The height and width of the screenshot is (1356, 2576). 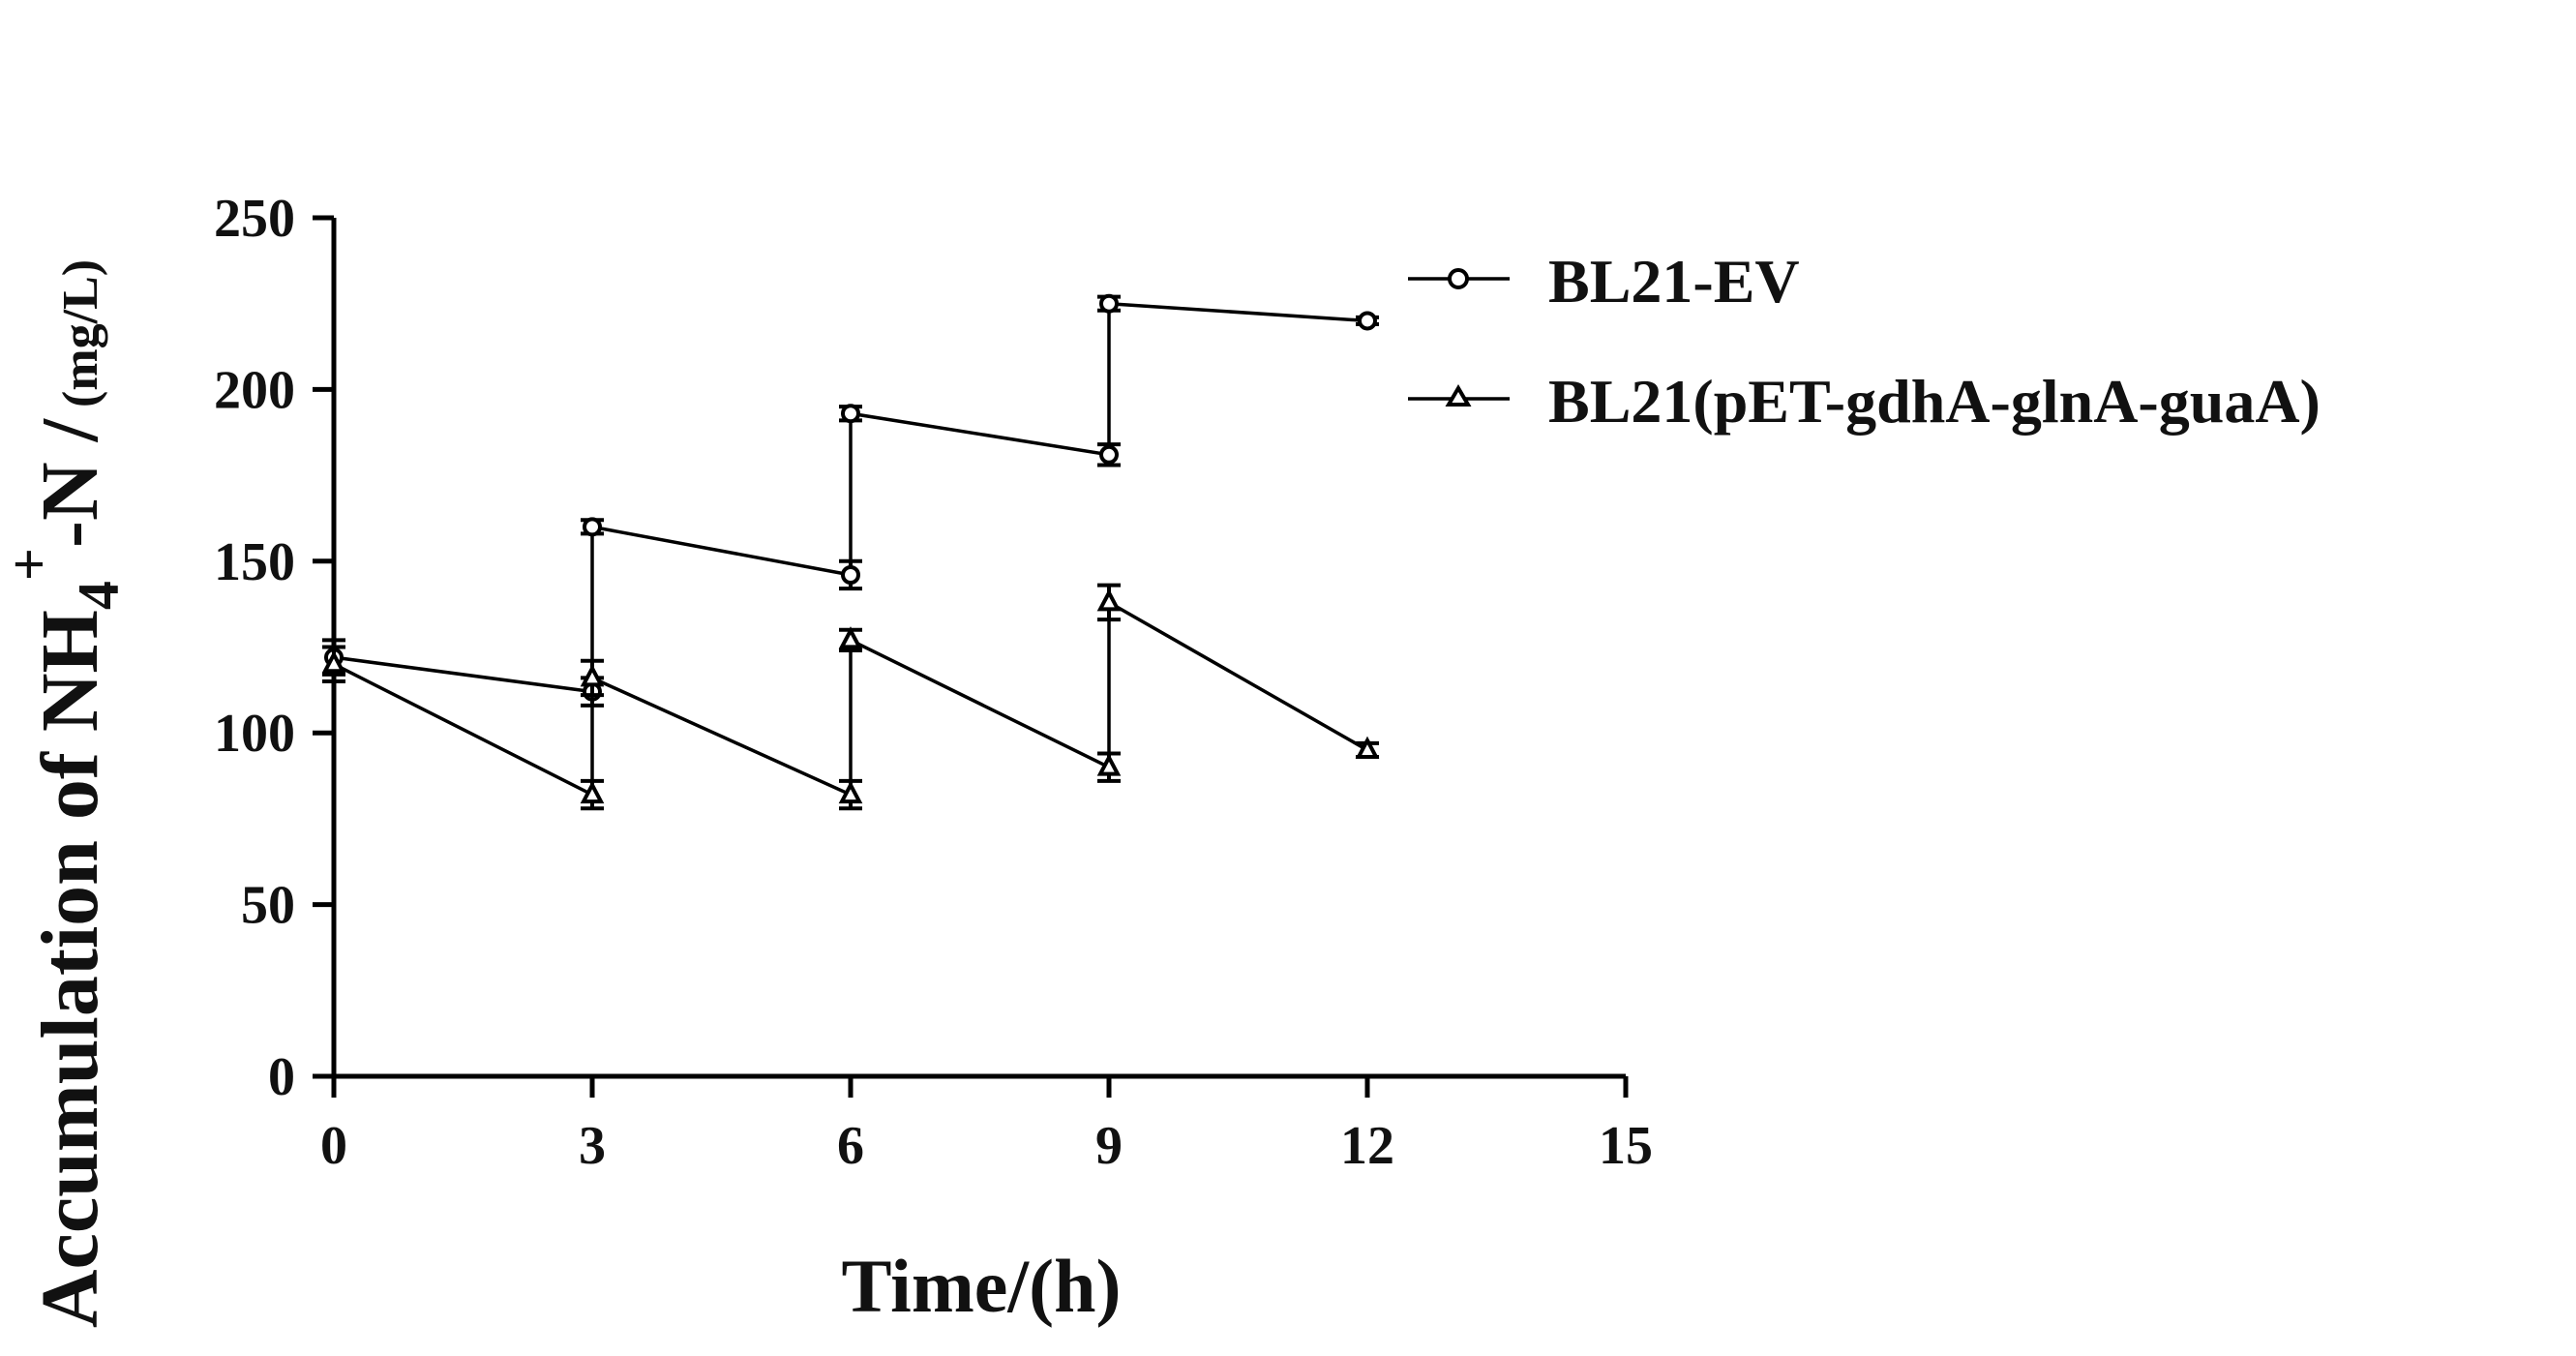 What do you see at coordinates (1109, 1146) in the screenshot?
I see `x-tick-label: 9` at bounding box center [1109, 1146].